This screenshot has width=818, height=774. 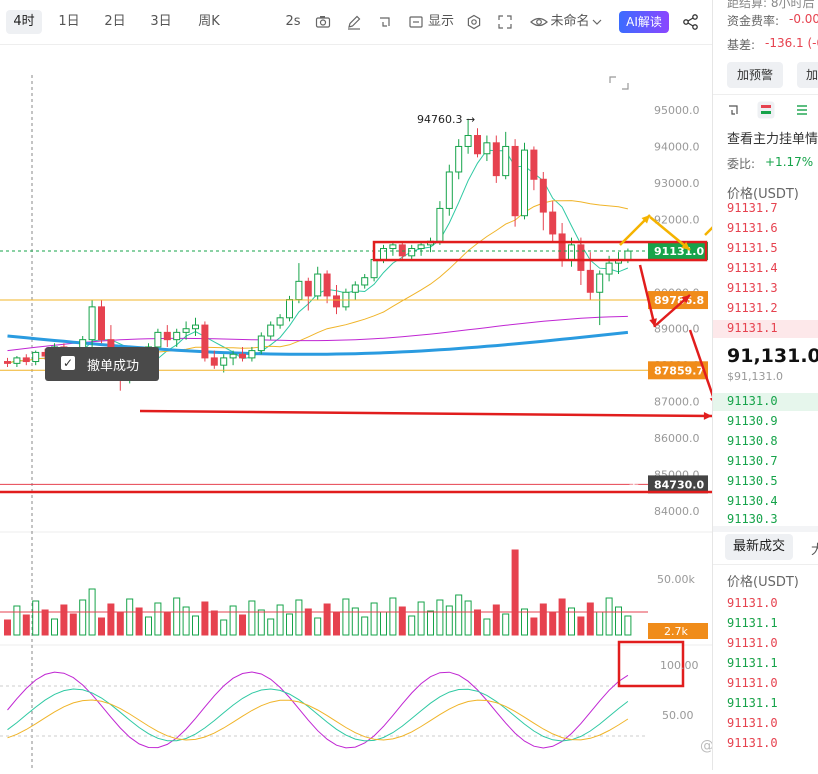 I want to click on price-tick-label: 87000.0, so click(x=677, y=402).